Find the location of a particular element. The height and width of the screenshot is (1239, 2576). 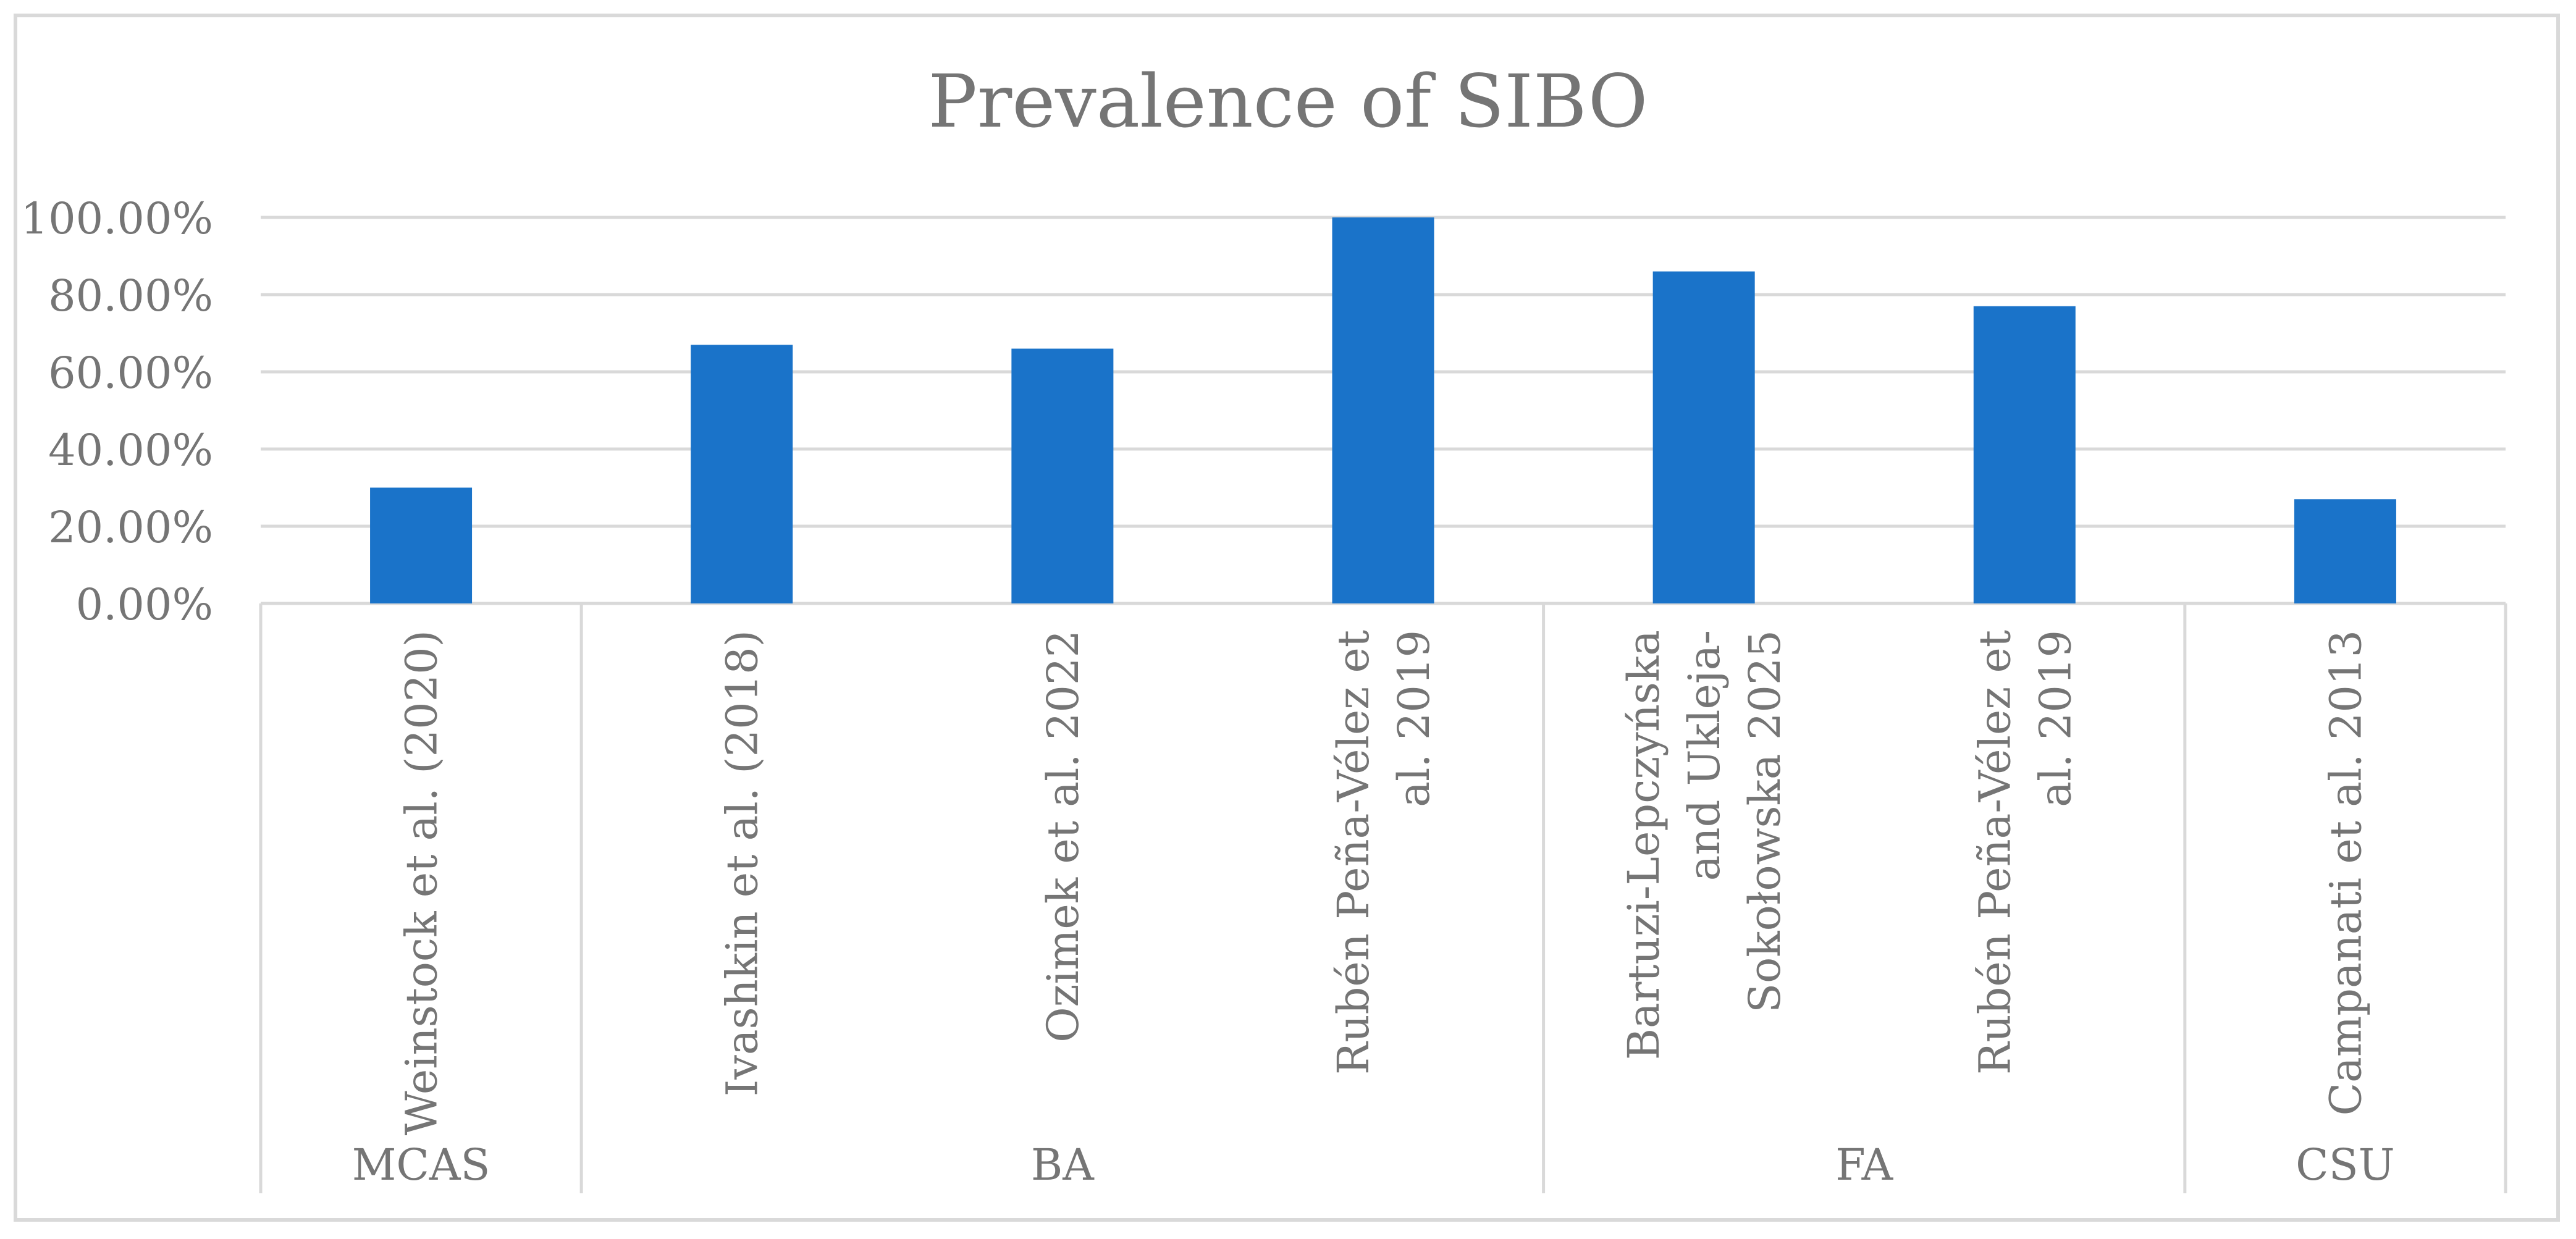

category-label: Campanati et al. 2013 is located at coordinates (2345, 873).